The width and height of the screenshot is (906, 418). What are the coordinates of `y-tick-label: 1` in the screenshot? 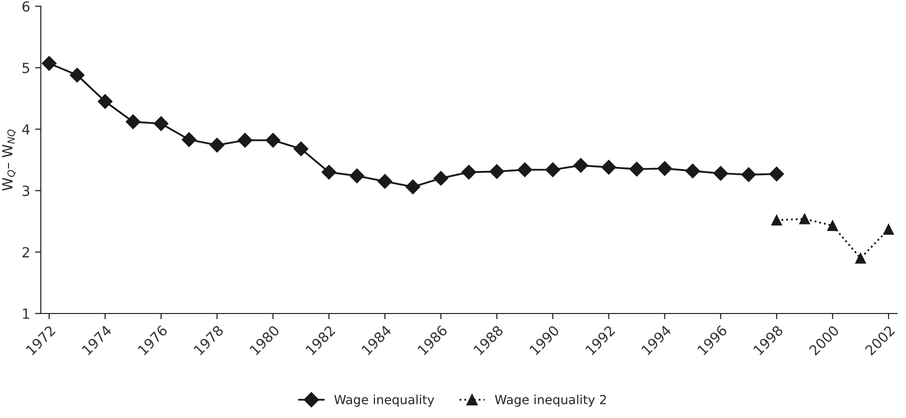 It's located at (26, 313).